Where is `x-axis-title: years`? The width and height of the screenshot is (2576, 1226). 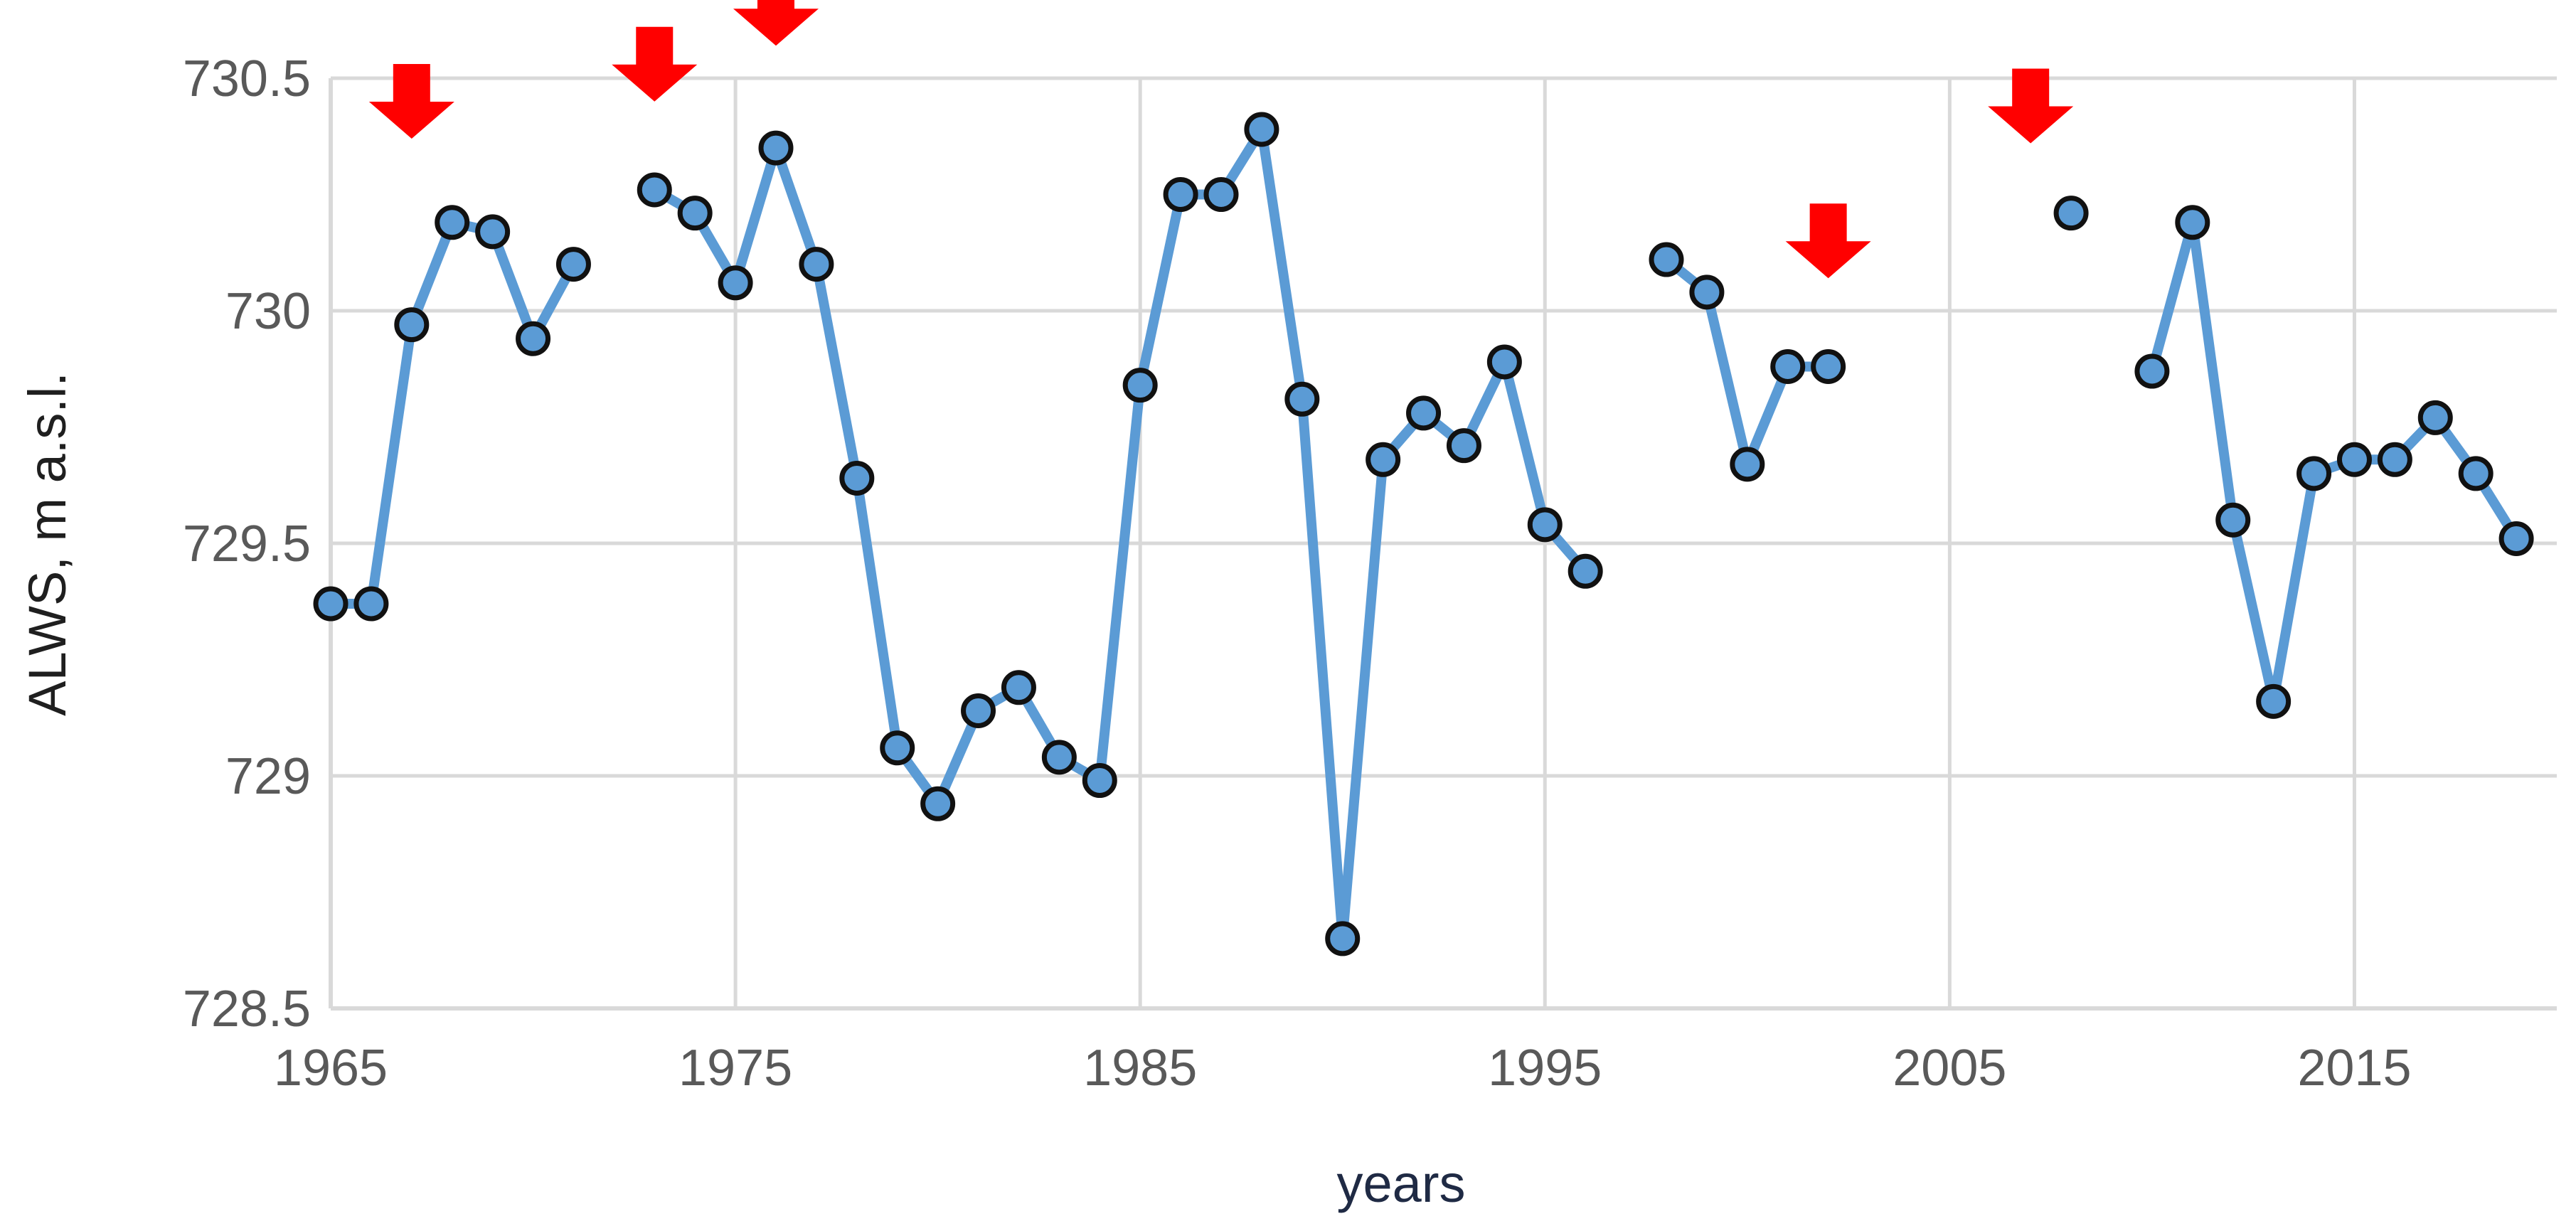
x-axis-title: years is located at coordinates (1401, 1183).